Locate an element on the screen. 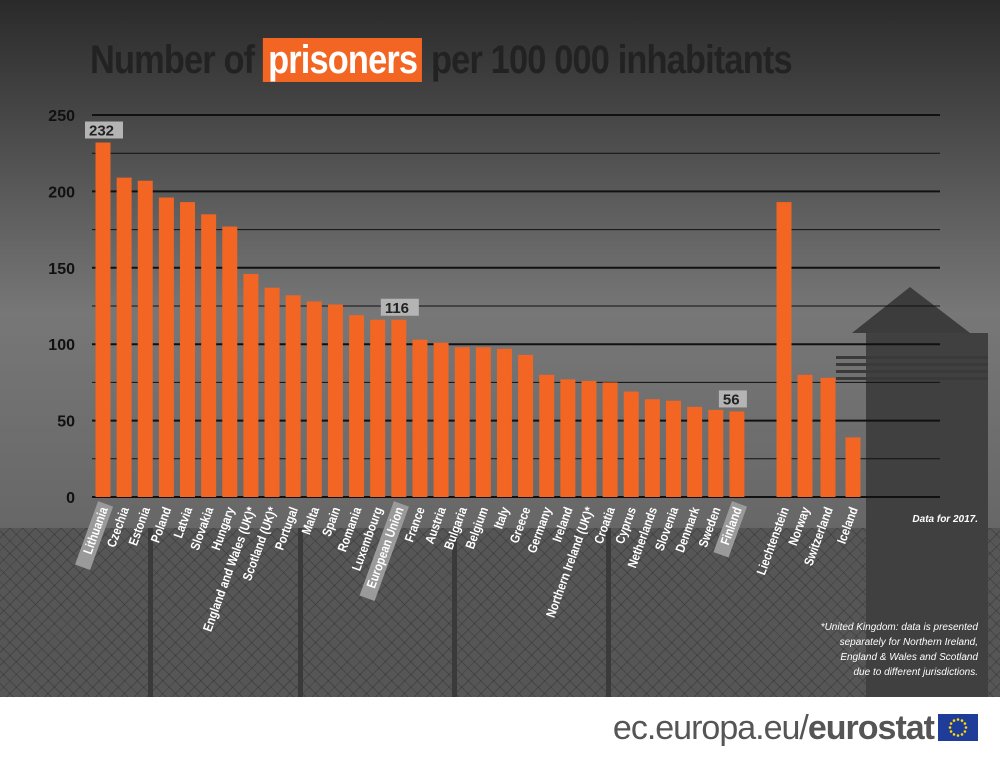  y-tick-label: 0 is located at coordinates (70, 498).